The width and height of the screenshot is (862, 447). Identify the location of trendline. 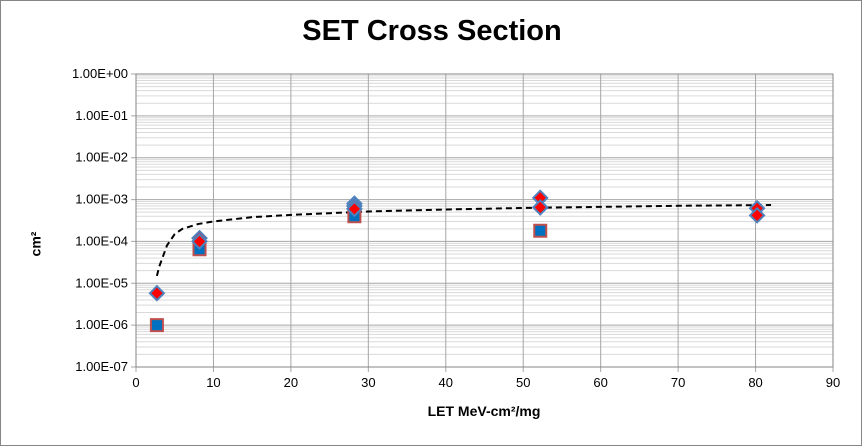
(463, 240).